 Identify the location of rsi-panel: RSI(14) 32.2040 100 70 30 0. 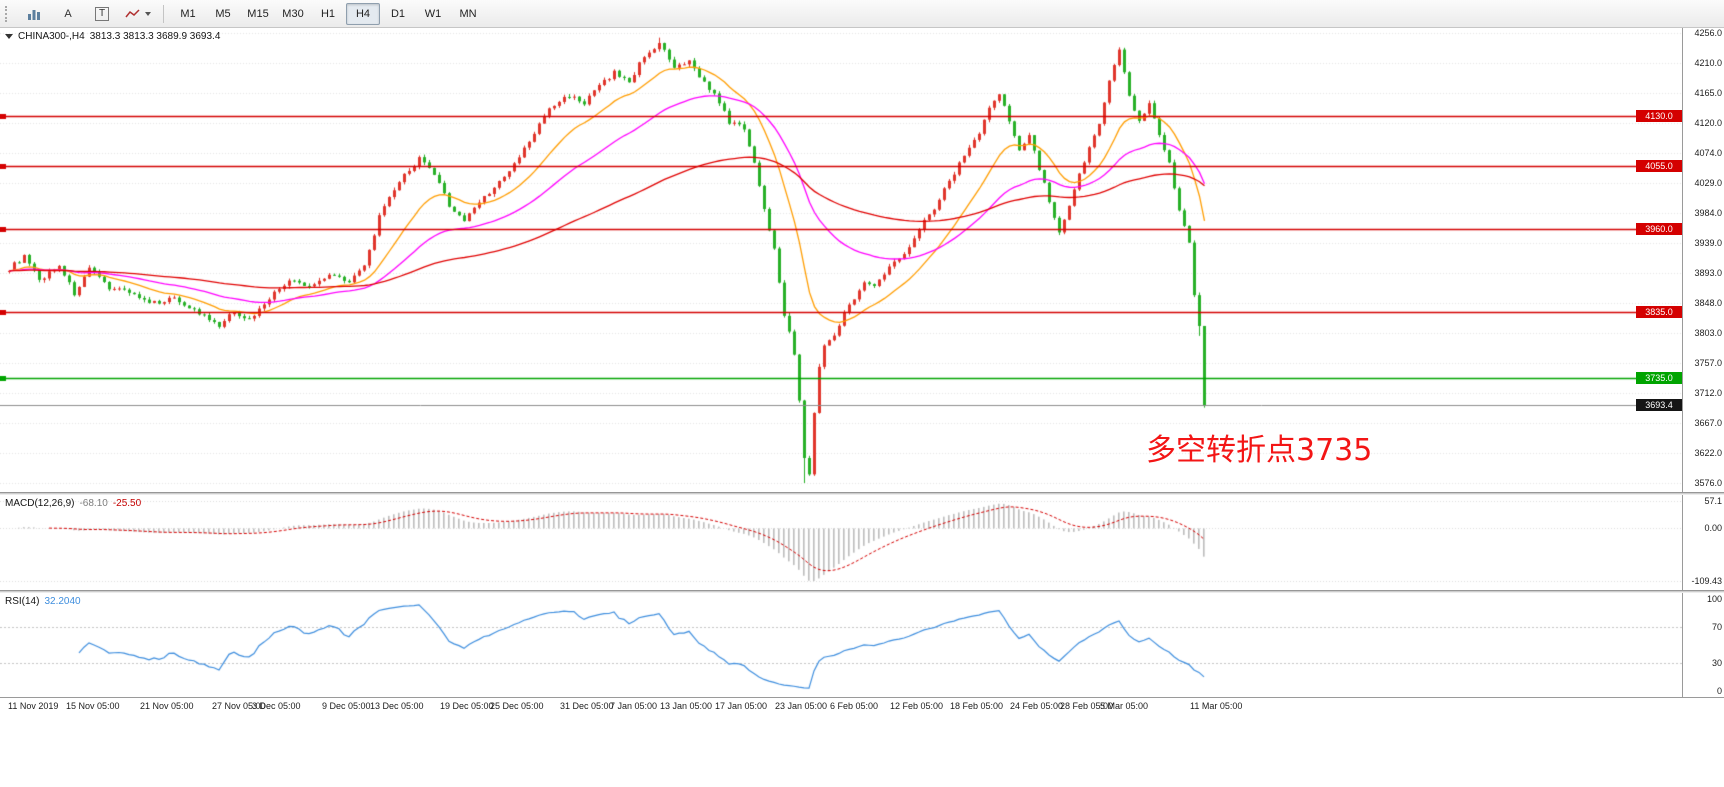
(862, 645).